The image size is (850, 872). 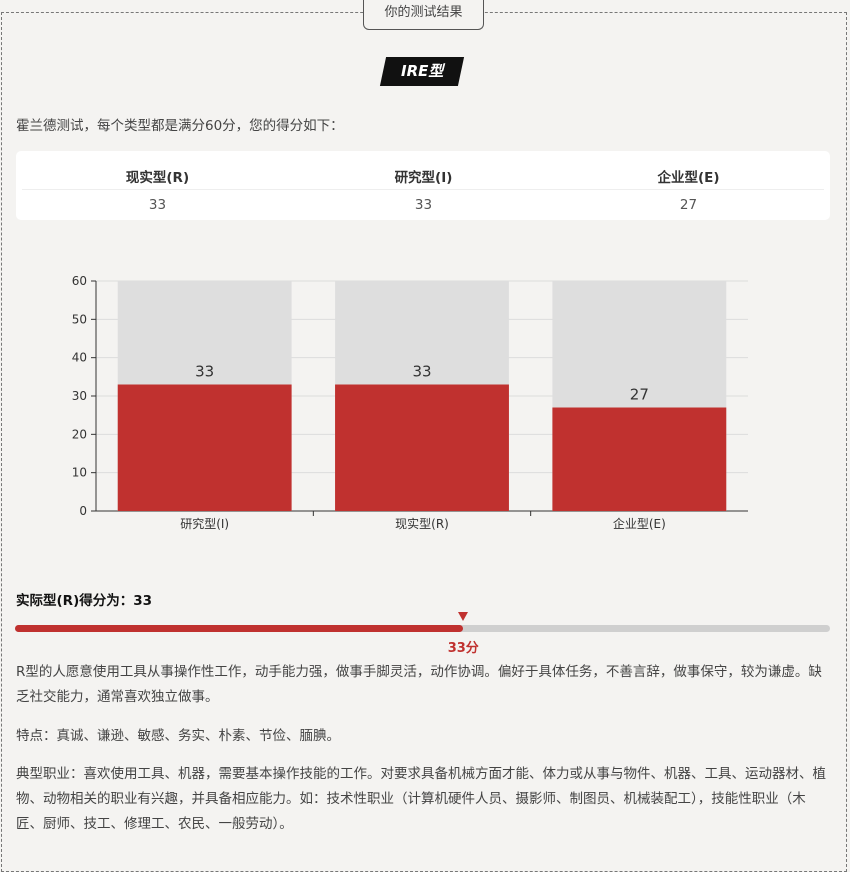 What do you see at coordinates (423, 178) in the screenshot?
I see `score-header-i: 研究型(I)` at bounding box center [423, 178].